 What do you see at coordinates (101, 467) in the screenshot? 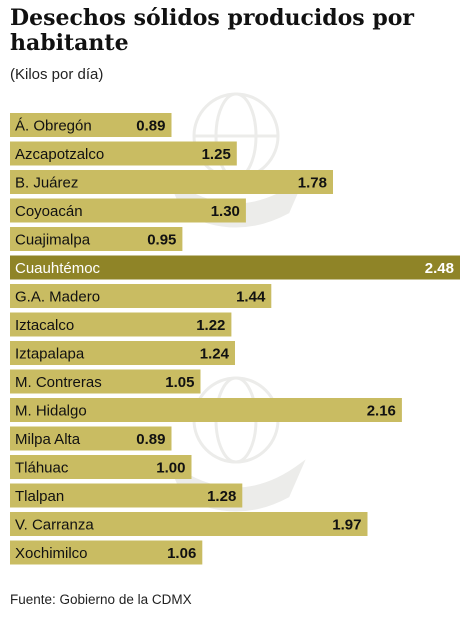
I see `bar-tlahuac` at bounding box center [101, 467].